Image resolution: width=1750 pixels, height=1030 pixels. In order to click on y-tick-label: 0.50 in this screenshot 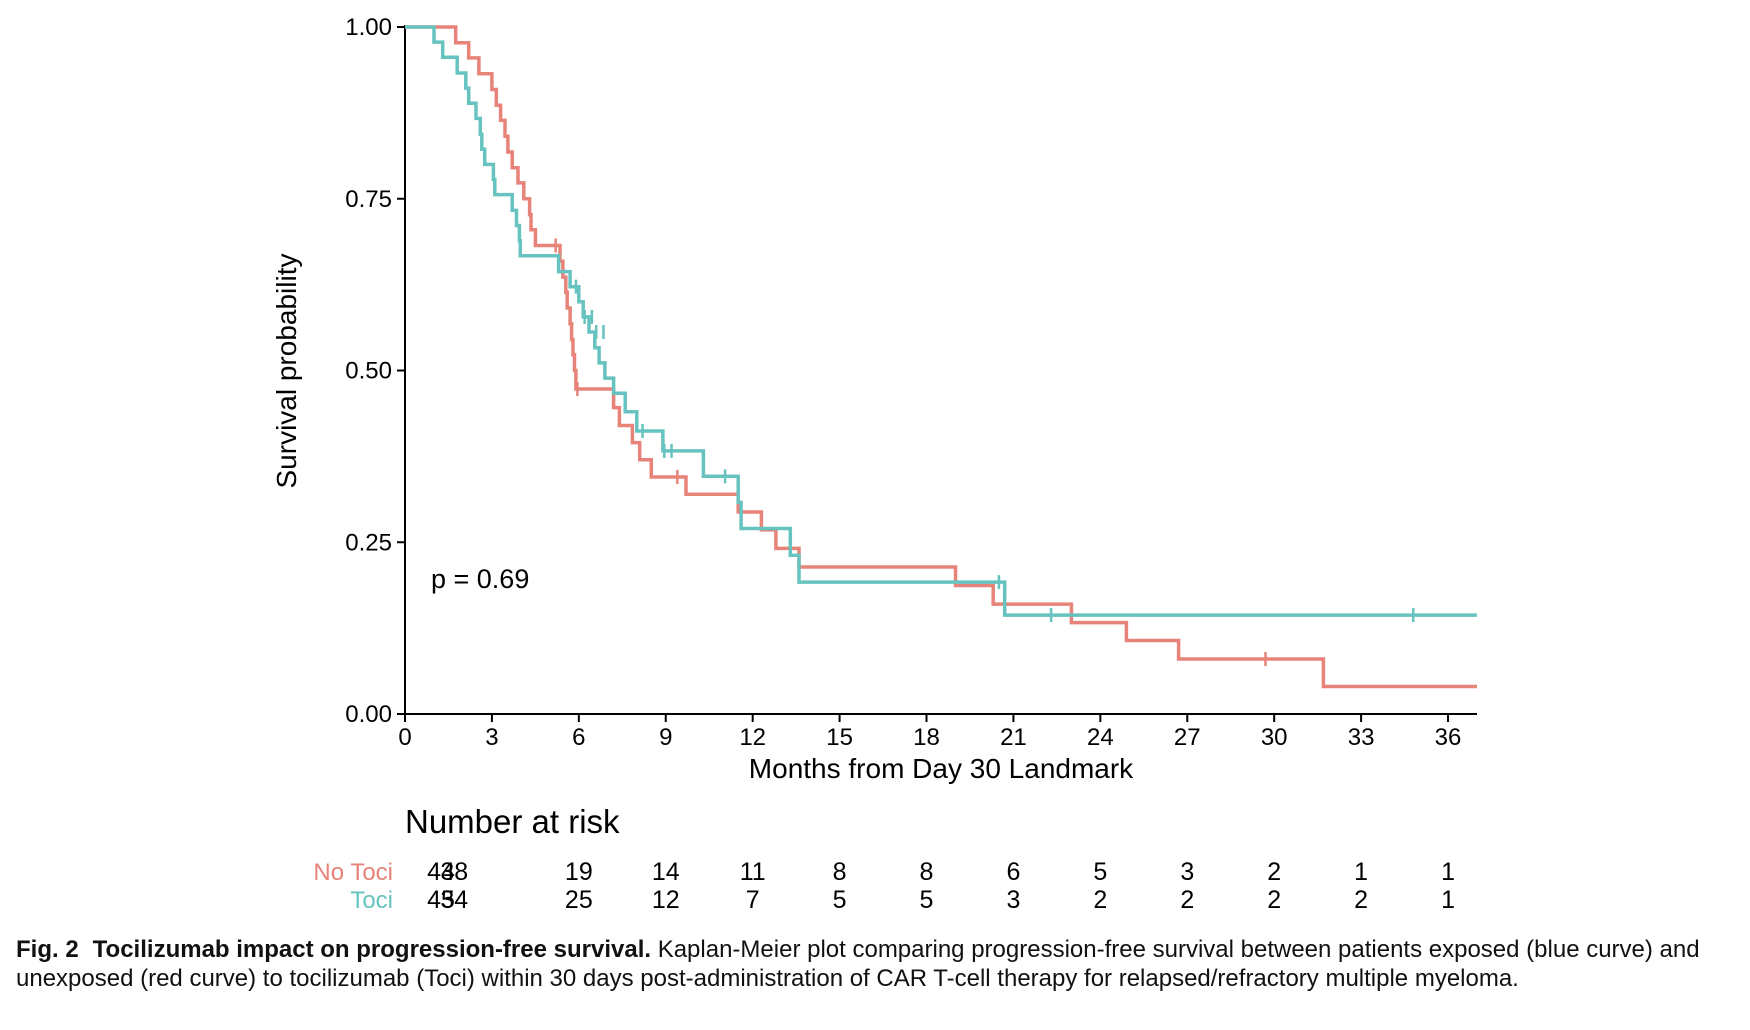, I will do `click(368, 371)`.